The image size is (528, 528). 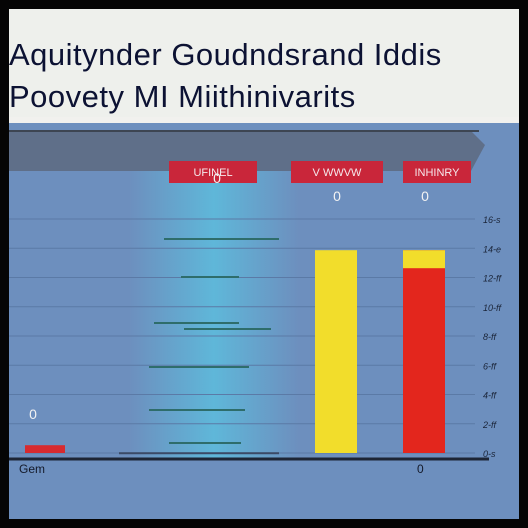 I want to click on header-tag-label: INHINRY, so click(x=437, y=173).